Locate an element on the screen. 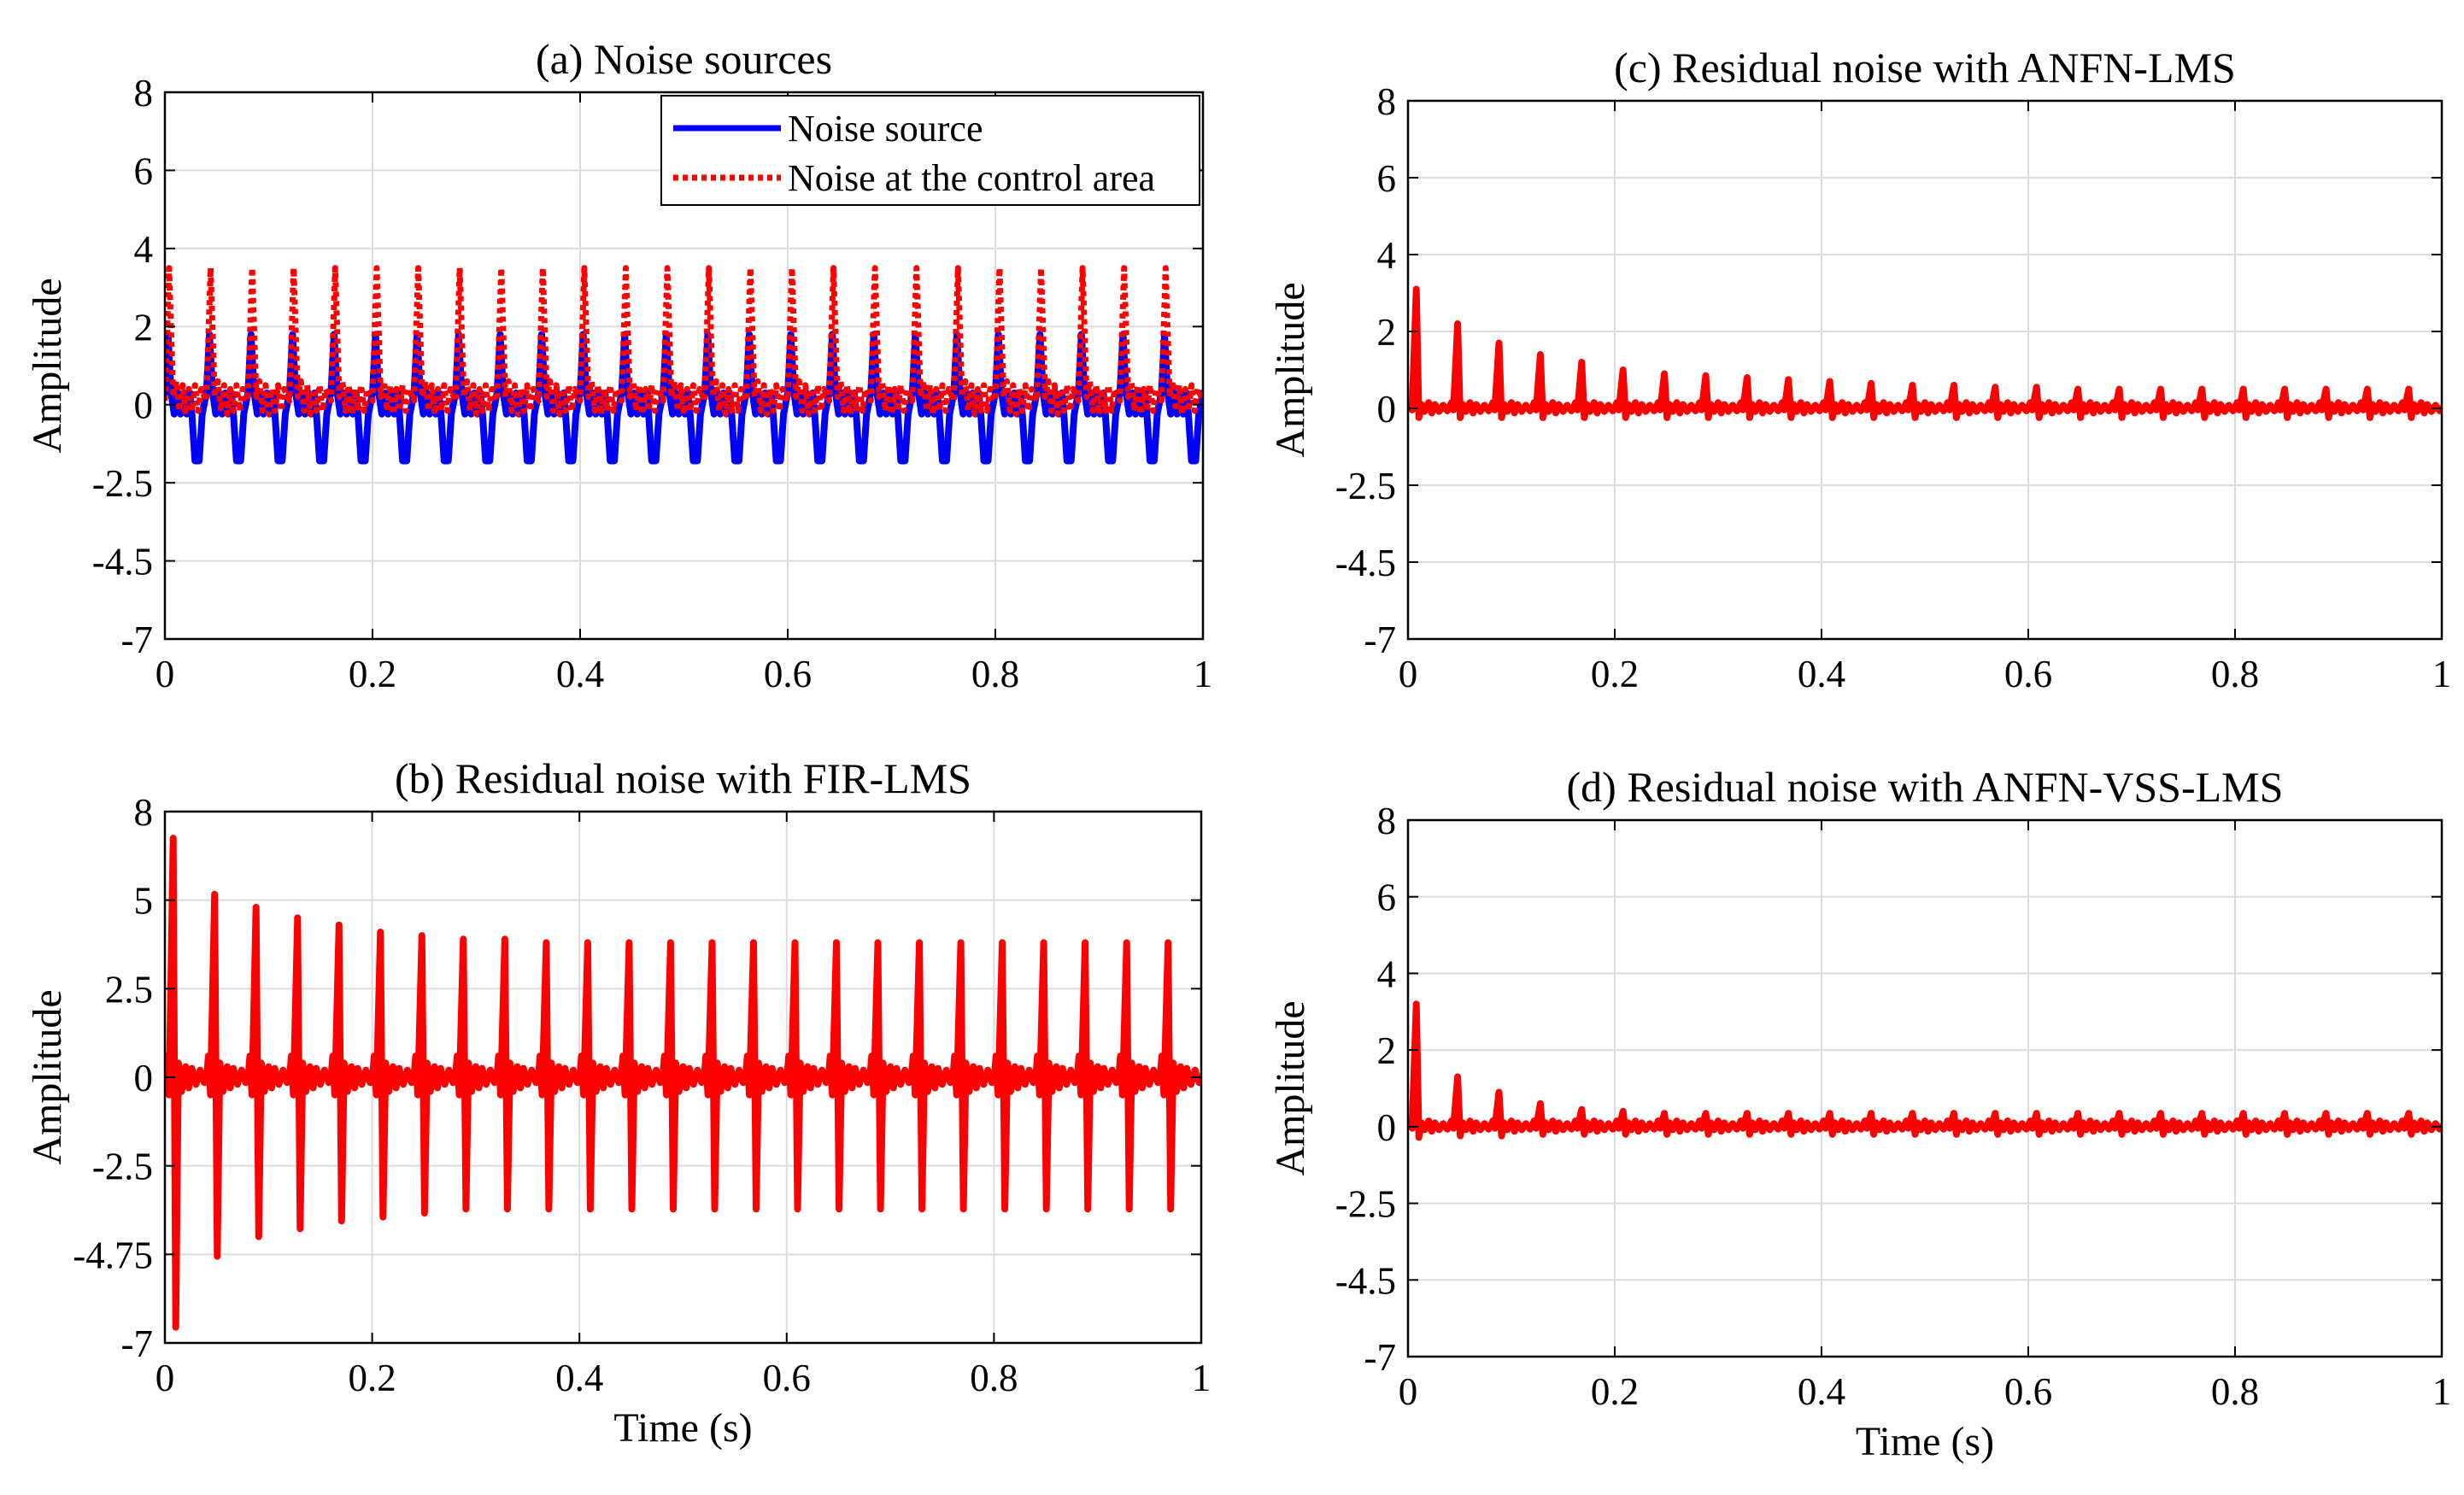 The width and height of the screenshot is (2464, 1495). chart-title: (b) Residual noise with FIR-LMS is located at coordinates (683, 778).